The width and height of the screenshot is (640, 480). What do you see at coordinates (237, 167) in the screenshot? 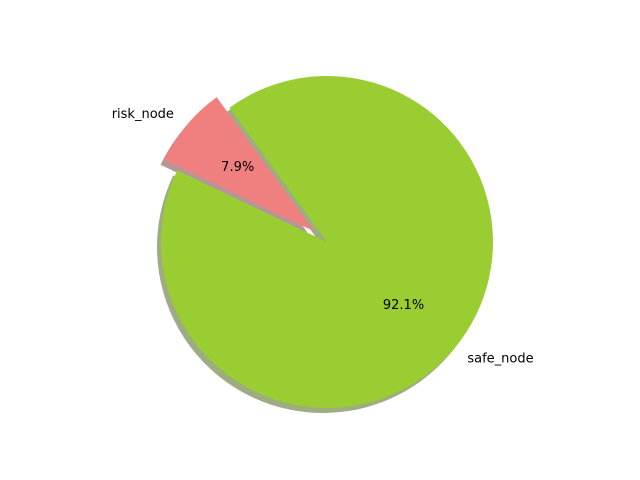
I see `slice-percent-risk-node: 7.9%` at bounding box center [237, 167].